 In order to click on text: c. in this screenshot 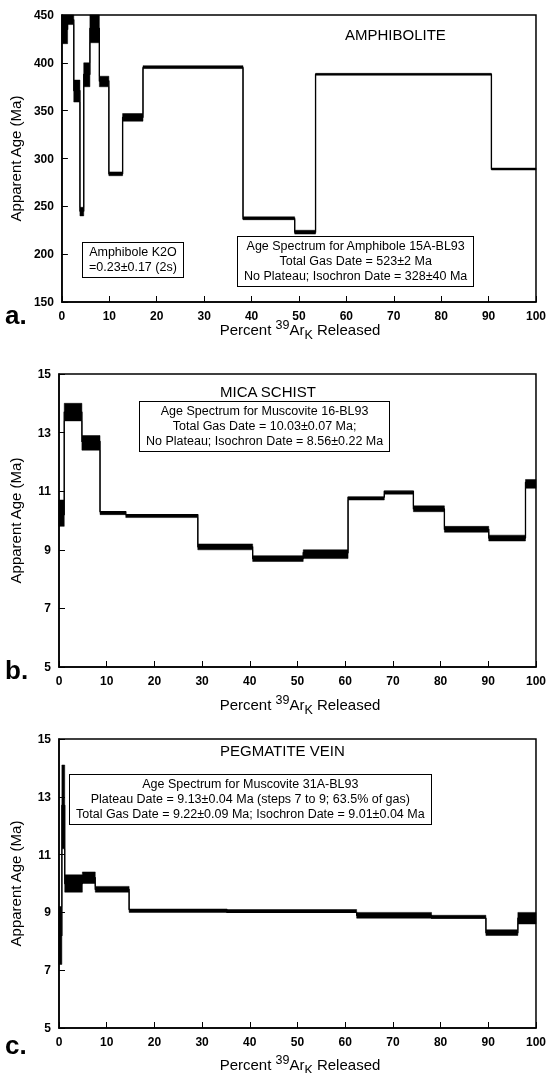, I will do `click(16, 1045)`.